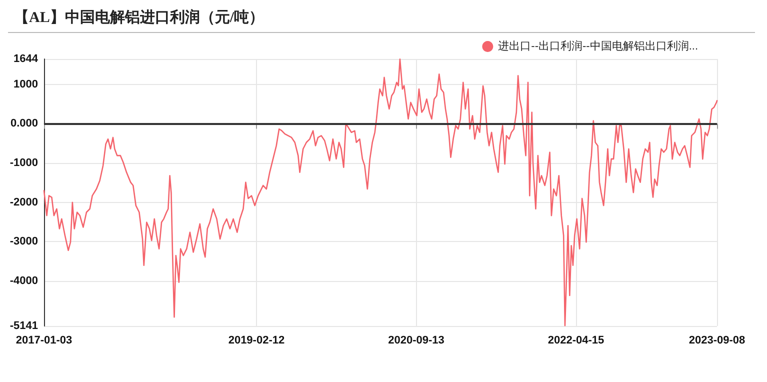  Describe the element at coordinates (26, 84) in the screenshot. I see `y-tick-label: 1000` at that location.